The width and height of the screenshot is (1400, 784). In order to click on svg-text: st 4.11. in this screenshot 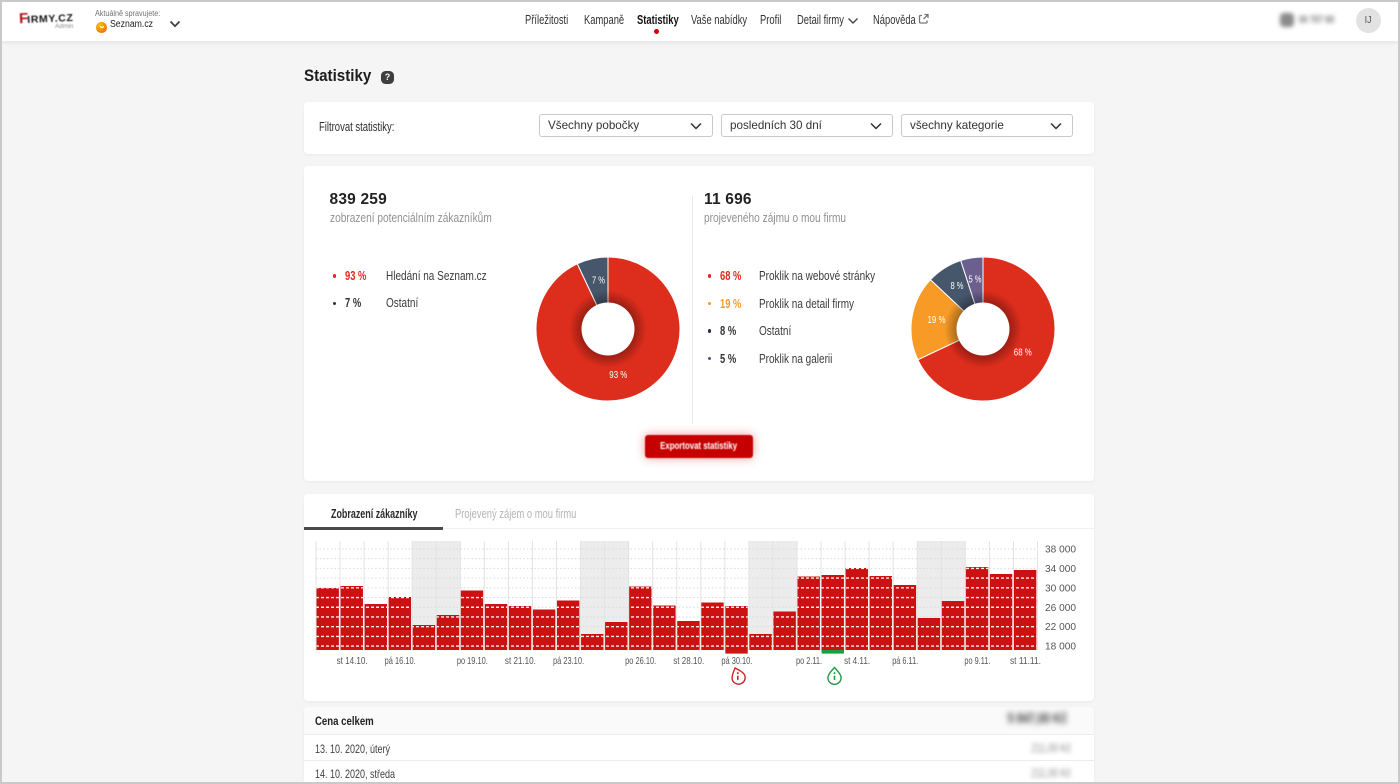, I will do `click(857, 661)`.